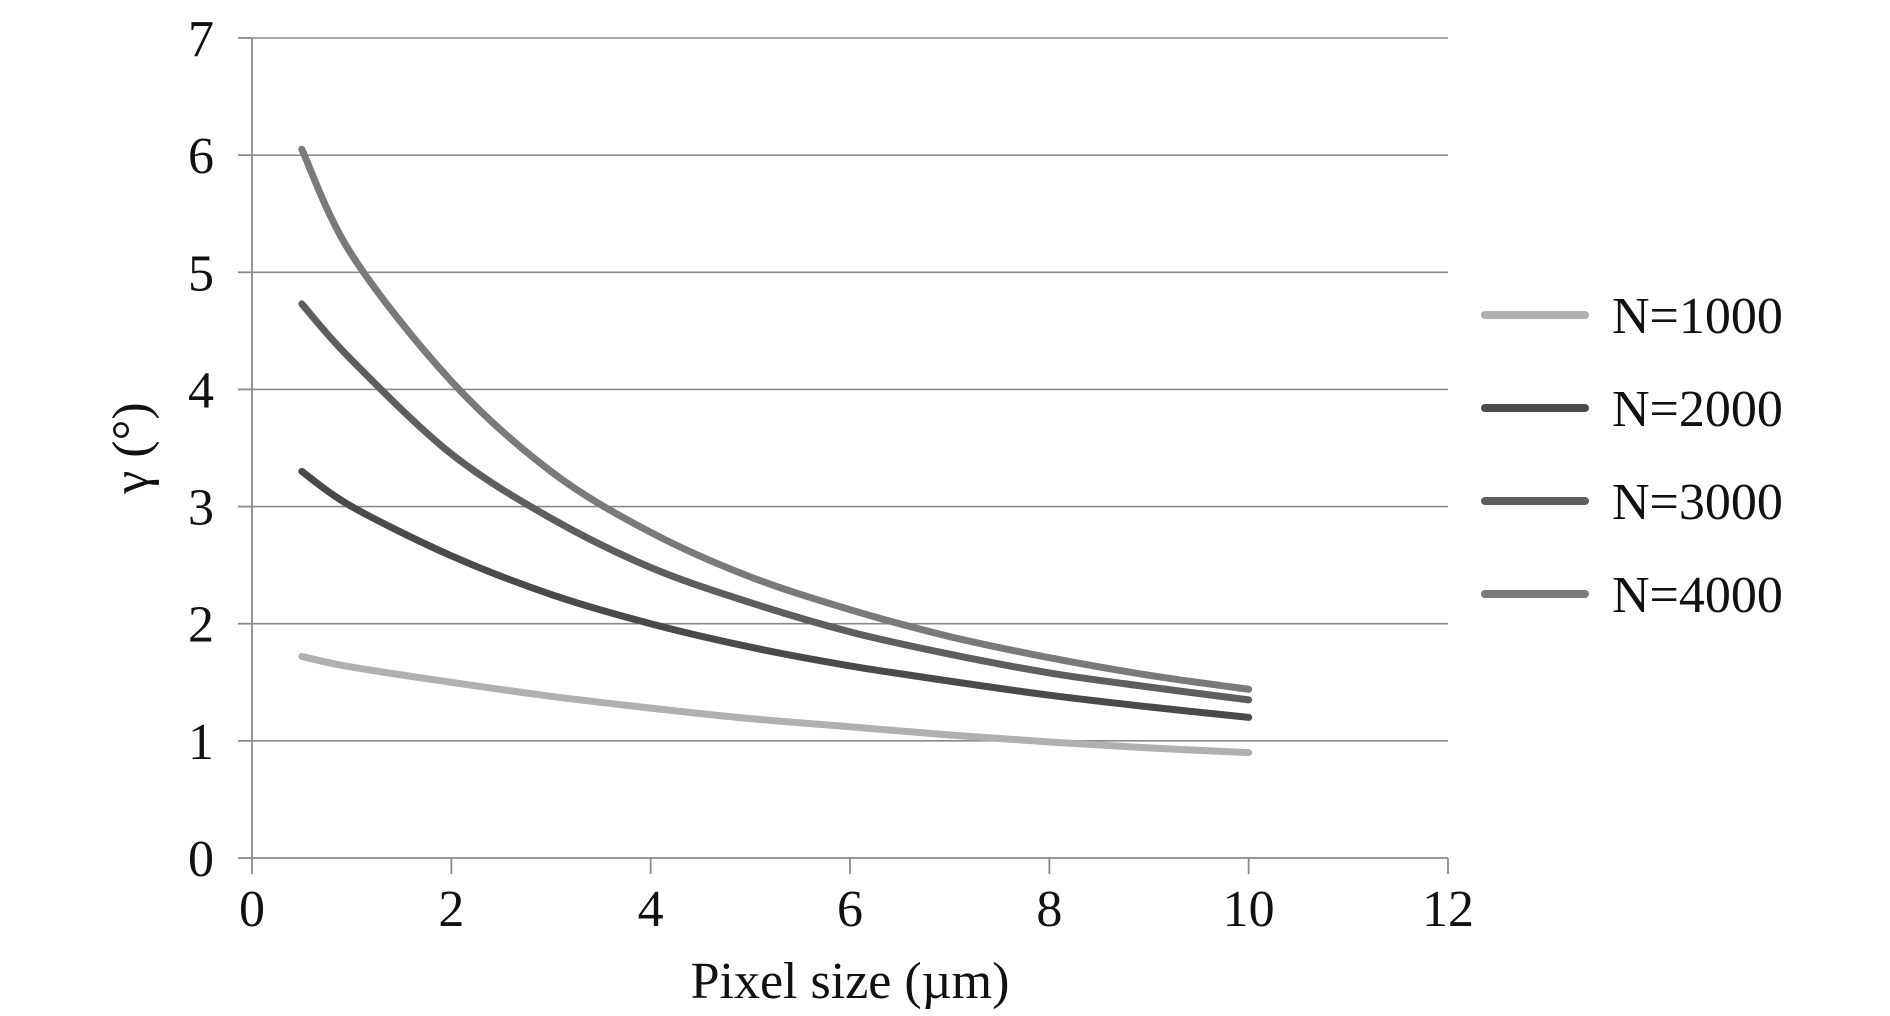 Image resolution: width=1890 pixels, height=1016 pixels. I want to click on y-tick-label-7: 7, so click(201, 39).